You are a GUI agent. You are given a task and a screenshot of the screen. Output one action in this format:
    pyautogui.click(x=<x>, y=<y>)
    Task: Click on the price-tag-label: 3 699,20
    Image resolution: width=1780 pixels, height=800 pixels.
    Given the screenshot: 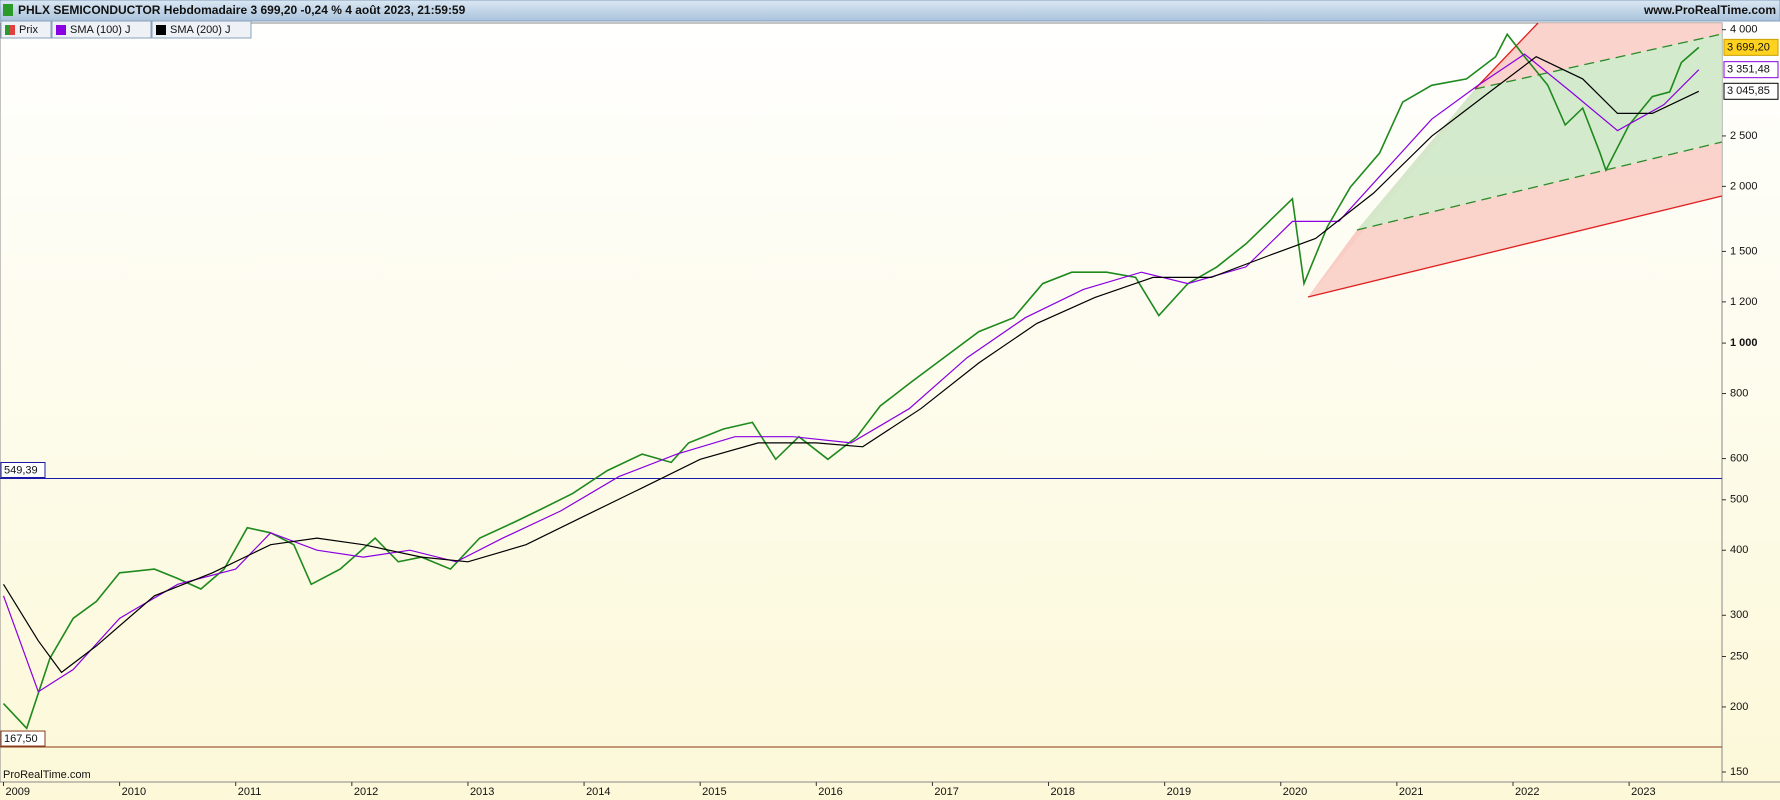 What is the action you would take?
    pyautogui.click(x=1748, y=47)
    